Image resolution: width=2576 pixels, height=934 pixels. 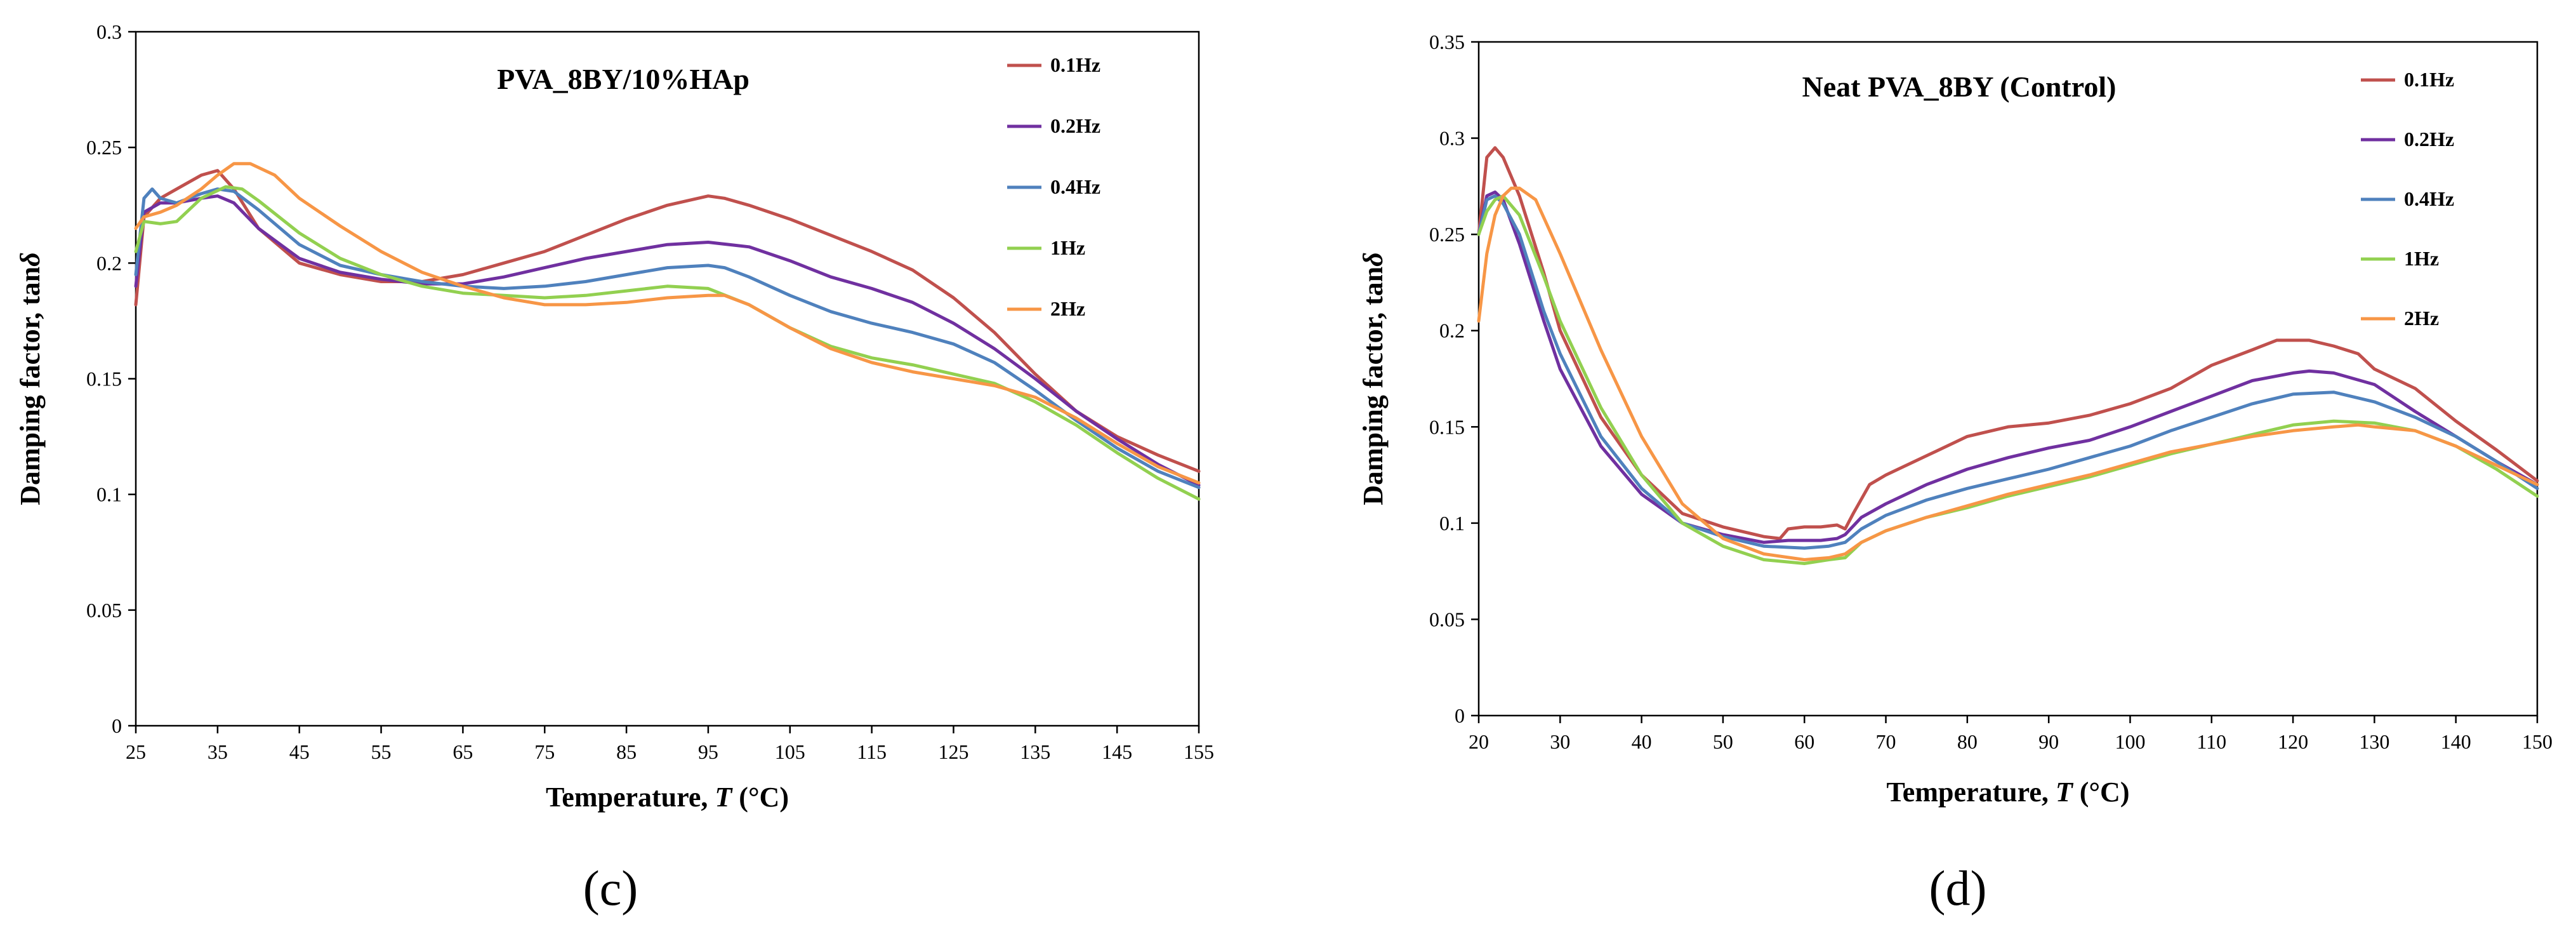 I want to click on x-tick-label: 75, so click(x=544, y=751).